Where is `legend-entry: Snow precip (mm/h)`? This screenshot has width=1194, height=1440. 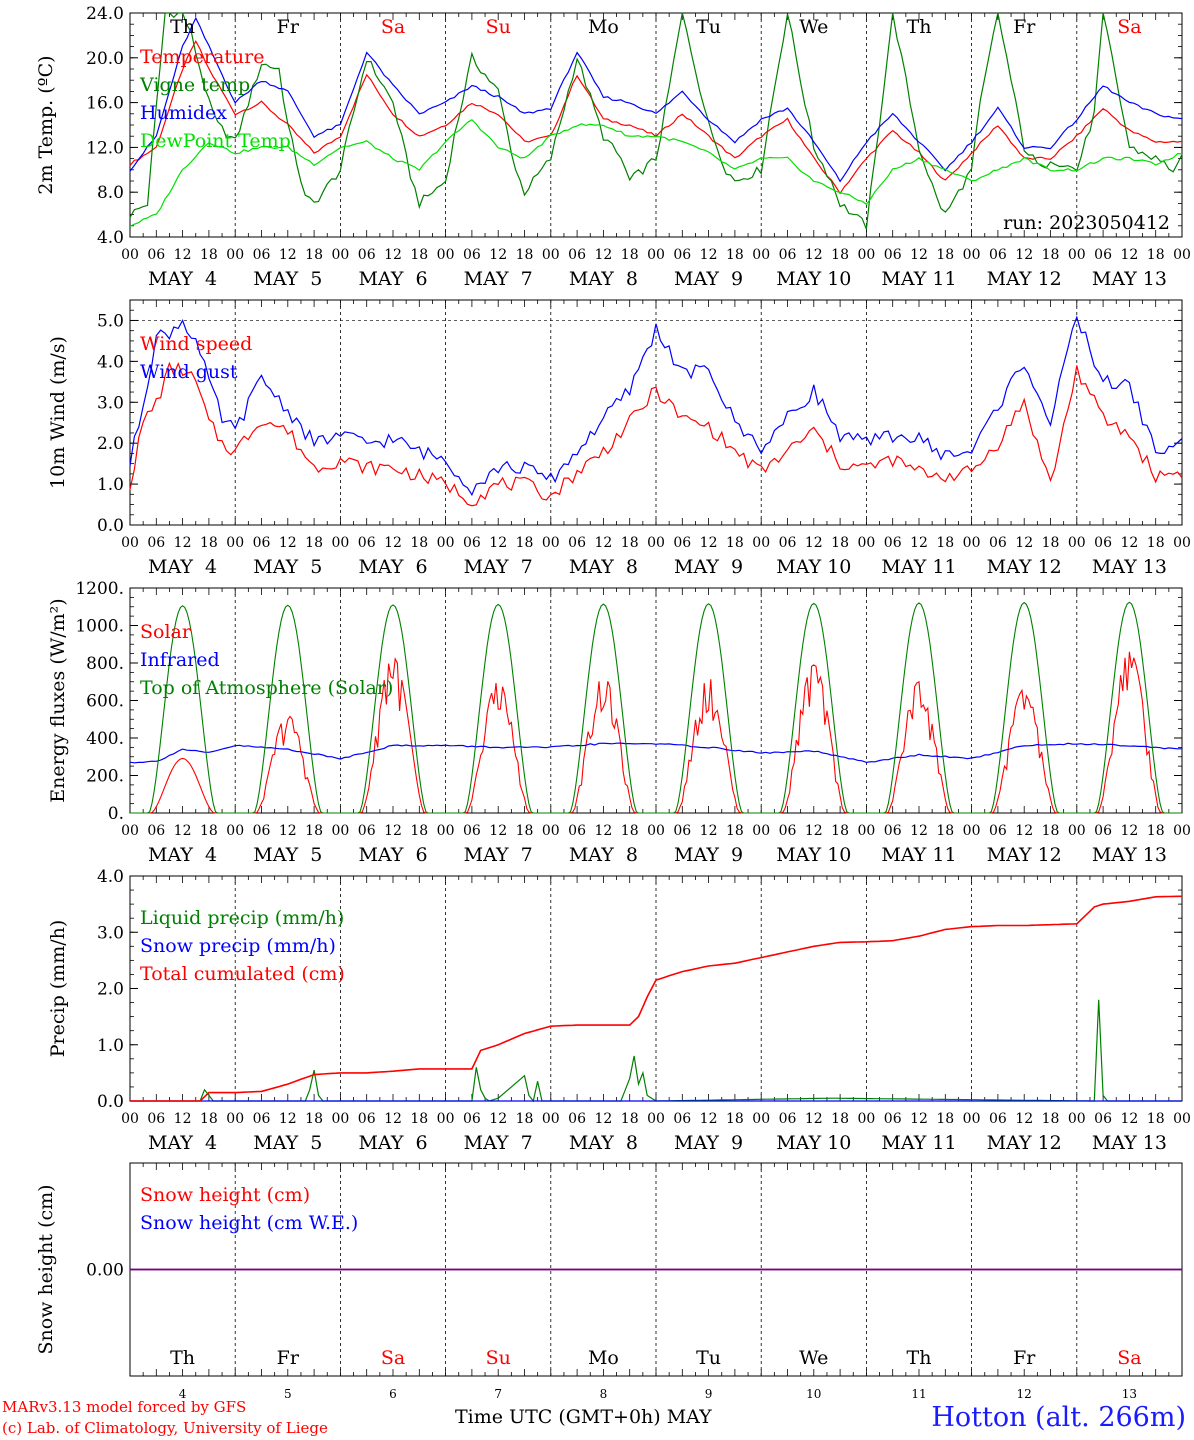 legend-entry: Snow precip (mm/h) is located at coordinates (238, 946).